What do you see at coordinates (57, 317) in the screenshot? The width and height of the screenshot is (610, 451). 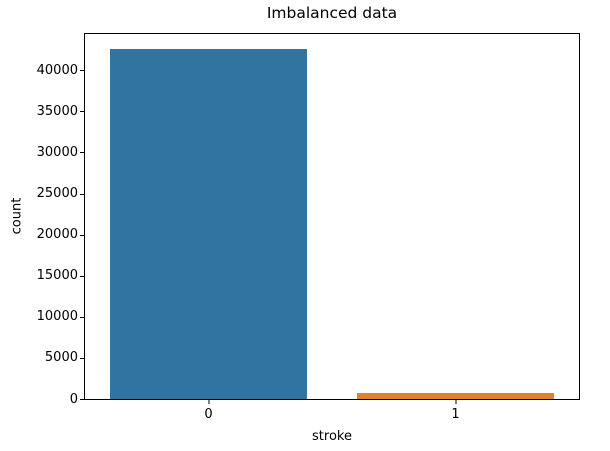 I see `y-tick-label: 10000` at bounding box center [57, 317].